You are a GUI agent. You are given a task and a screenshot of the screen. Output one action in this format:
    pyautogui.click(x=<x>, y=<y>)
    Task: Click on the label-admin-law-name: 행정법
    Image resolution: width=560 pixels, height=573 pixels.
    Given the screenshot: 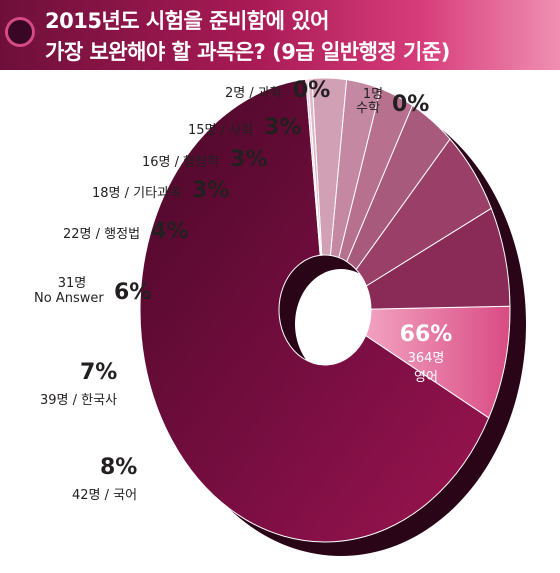 What is the action you would take?
    pyautogui.click(x=122, y=234)
    